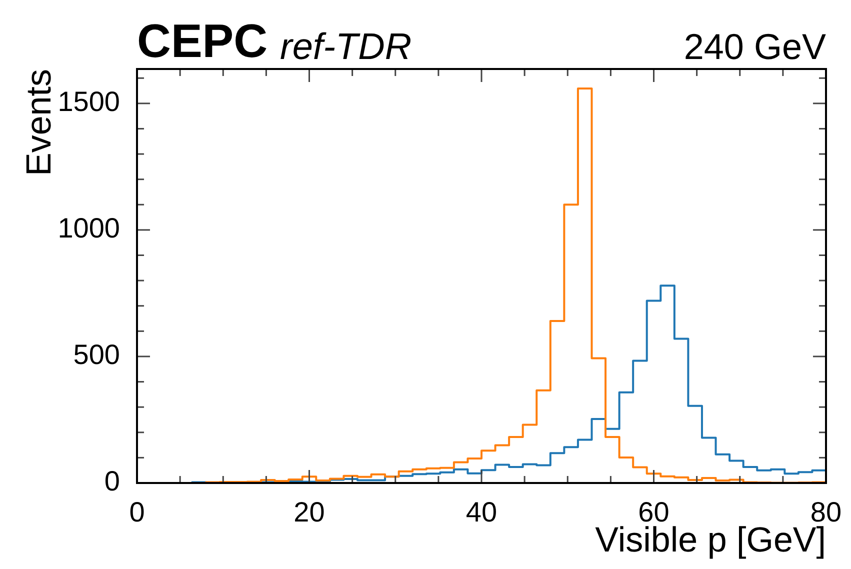 The width and height of the screenshot is (851, 569). Describe the element at coordinates (482, 512) in the screenshot. I see `x-tick-label: 40` at that location.